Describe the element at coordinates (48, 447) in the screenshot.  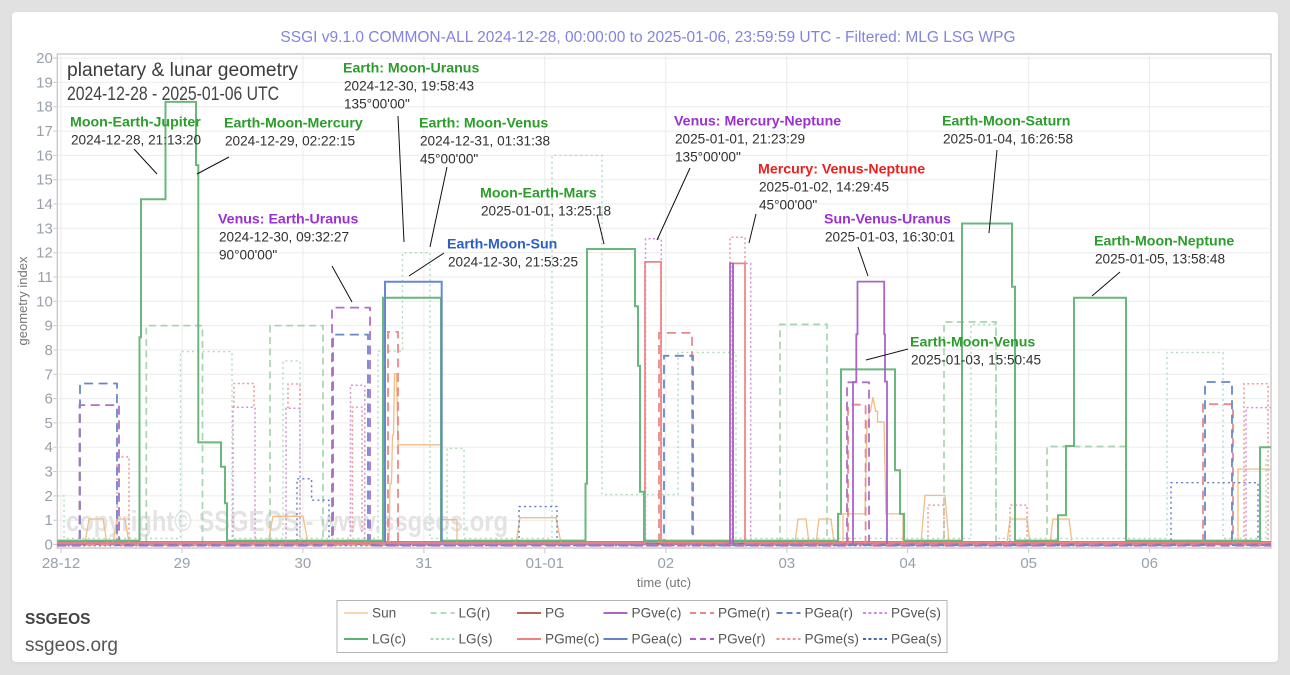
I see `svg-text: 4` at that location.